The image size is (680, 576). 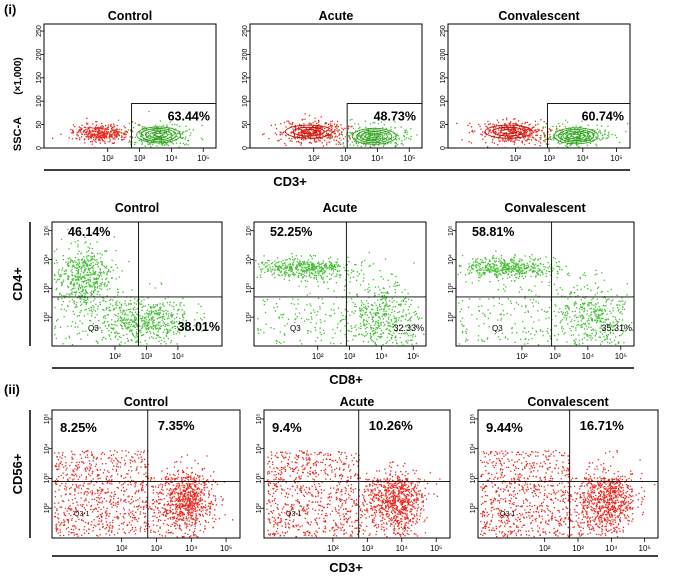 I want to click on gate-percent-label: 48.73%, so click(x=395, y=117).